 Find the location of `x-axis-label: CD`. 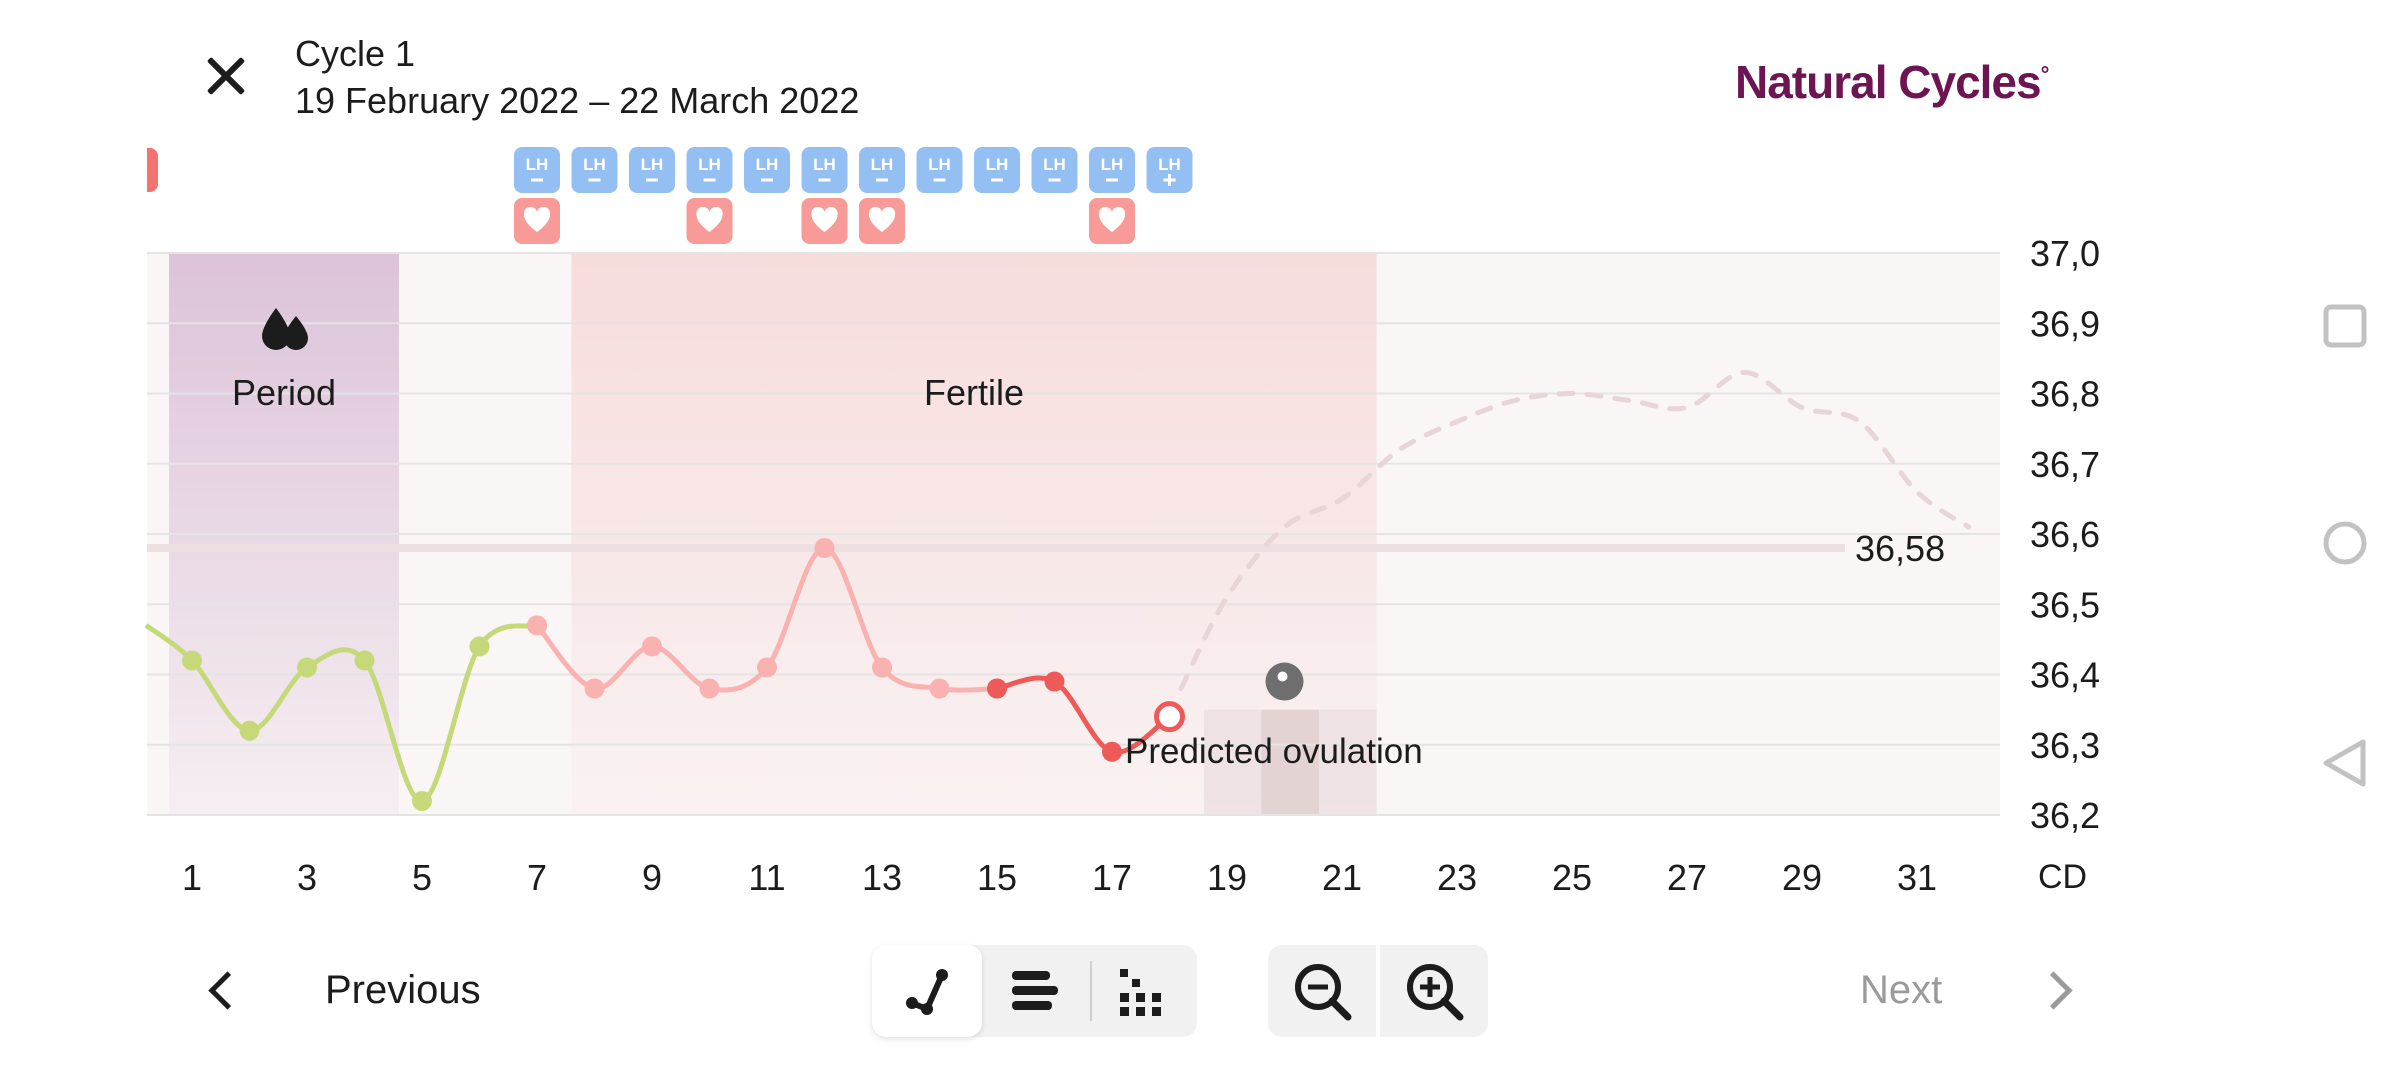

x-axis-label: CD is located at coordinates (2062, 877).